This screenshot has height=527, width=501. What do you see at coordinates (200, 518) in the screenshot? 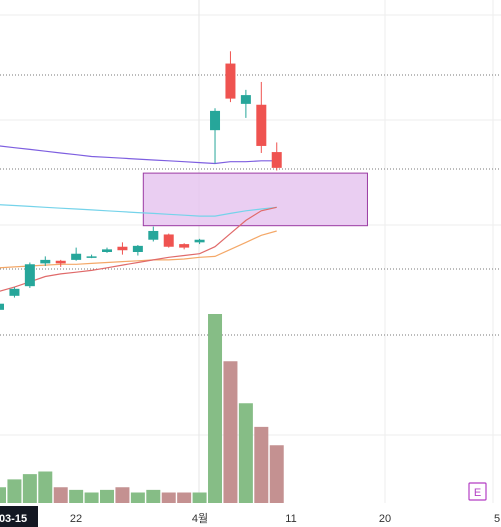
I see `x-axis-tick-label: 4월` at bounding box center [200, 518].